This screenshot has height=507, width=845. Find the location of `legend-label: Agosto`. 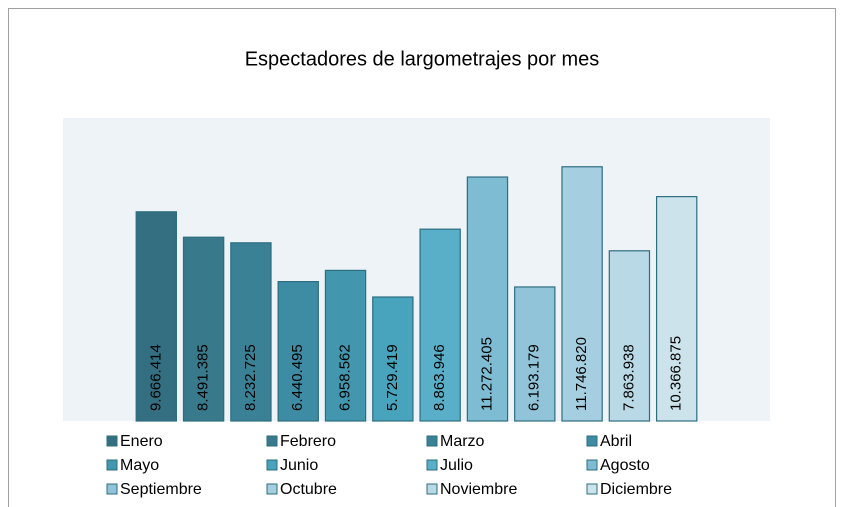

legend-label: Agosto is located at coordinates (625, 465).